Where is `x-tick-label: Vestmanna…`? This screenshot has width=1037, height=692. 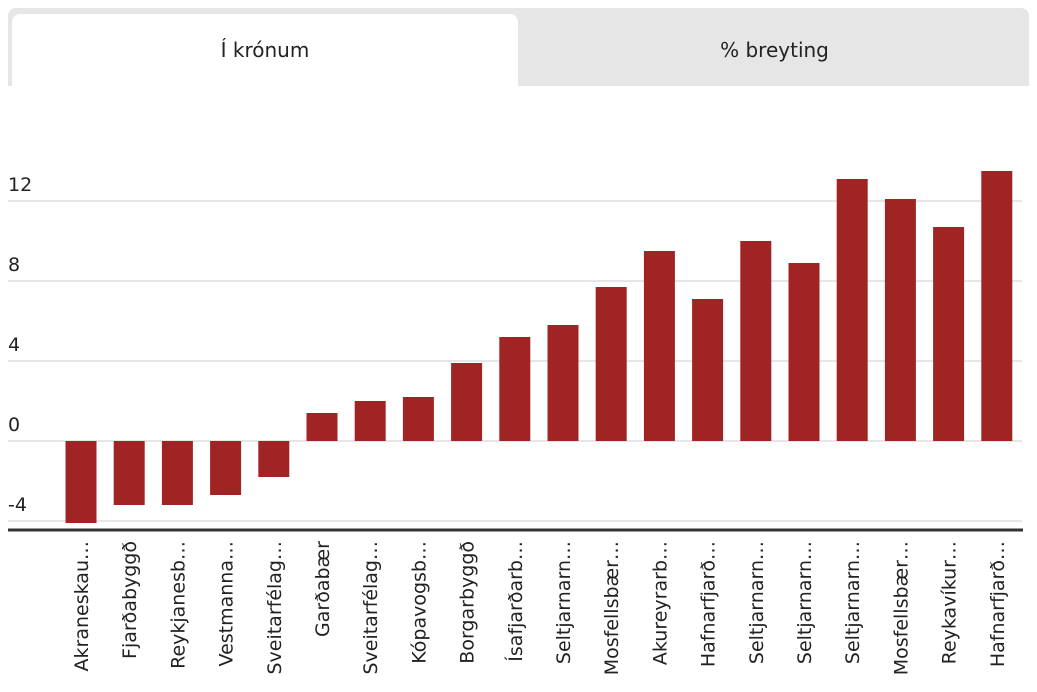 x-tick-label: Vestmanna… is located at coordinates (227, 603).